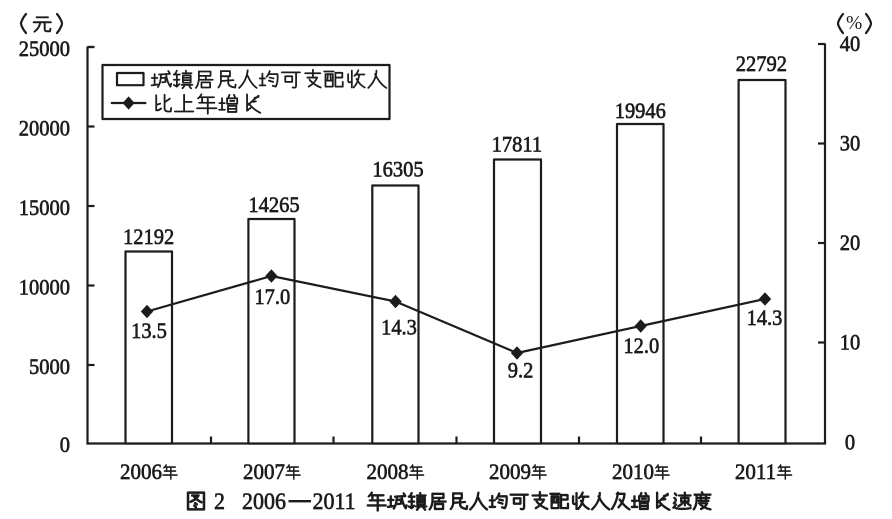 The width and height of the screenshot is (892, 519). Describe the element at coordinates (219, 502) in the screenshot. I see `svg-text: 2` at that location.